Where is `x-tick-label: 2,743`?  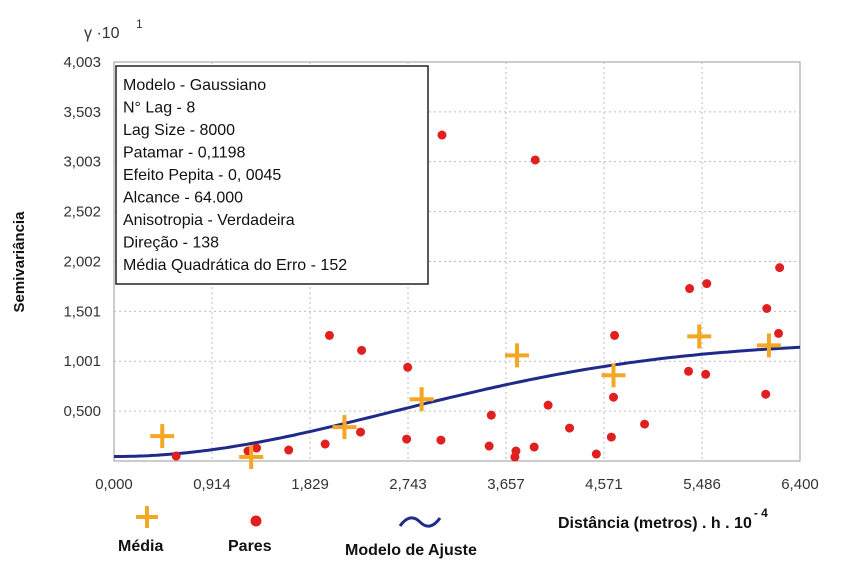 x-tick-label: 2,743 is located at coordinates (408, 484).